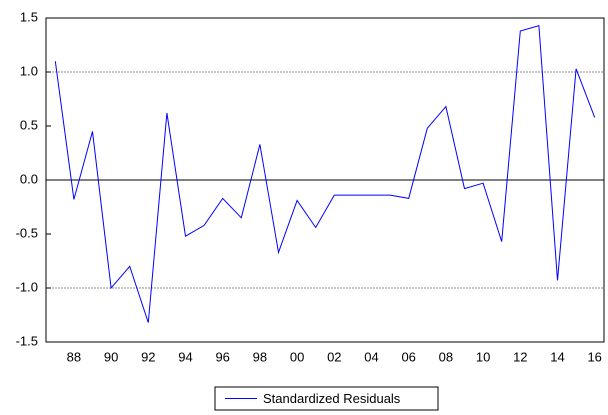 This screenshot has width=608, height=415. Describe the element at coordinates (408, 356) in the screenshot. I see `x-tick-label: 06` at that location.